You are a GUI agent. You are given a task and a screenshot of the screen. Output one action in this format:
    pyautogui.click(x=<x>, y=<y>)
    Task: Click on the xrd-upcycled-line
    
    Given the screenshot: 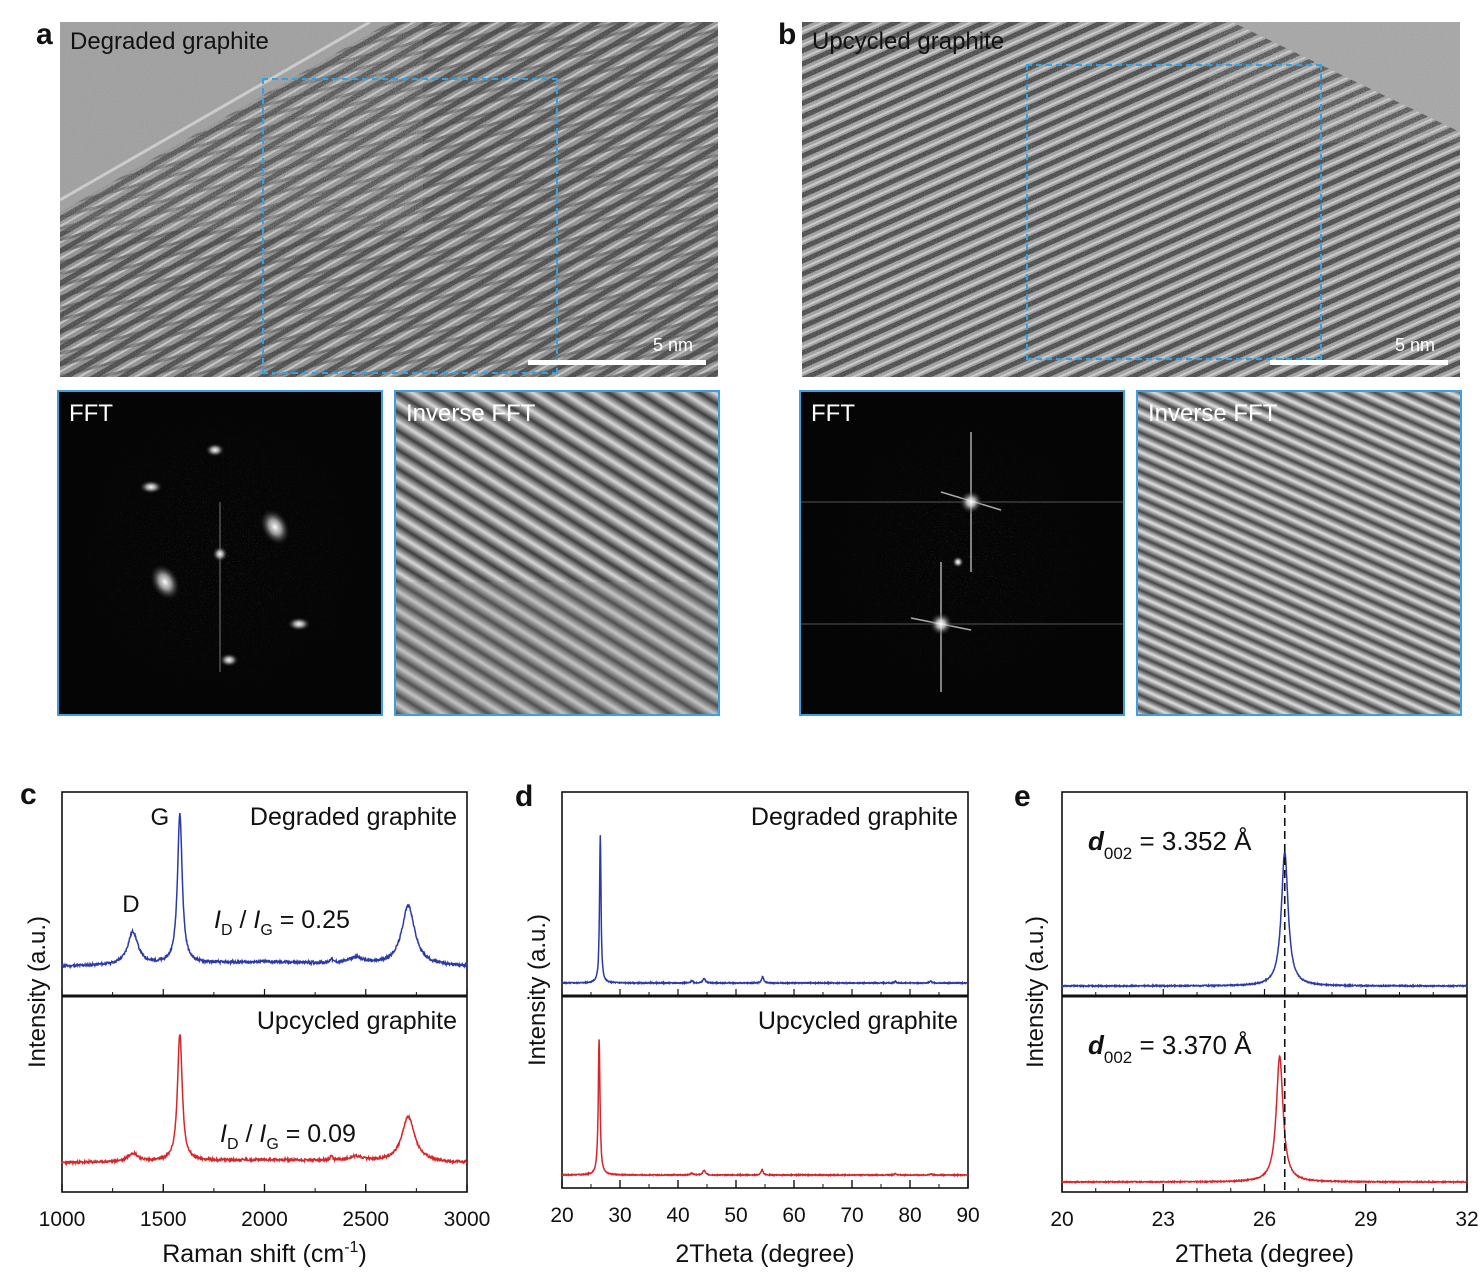 What is the action you would take?
    pyautogui.click(x=765, y=1108)
    